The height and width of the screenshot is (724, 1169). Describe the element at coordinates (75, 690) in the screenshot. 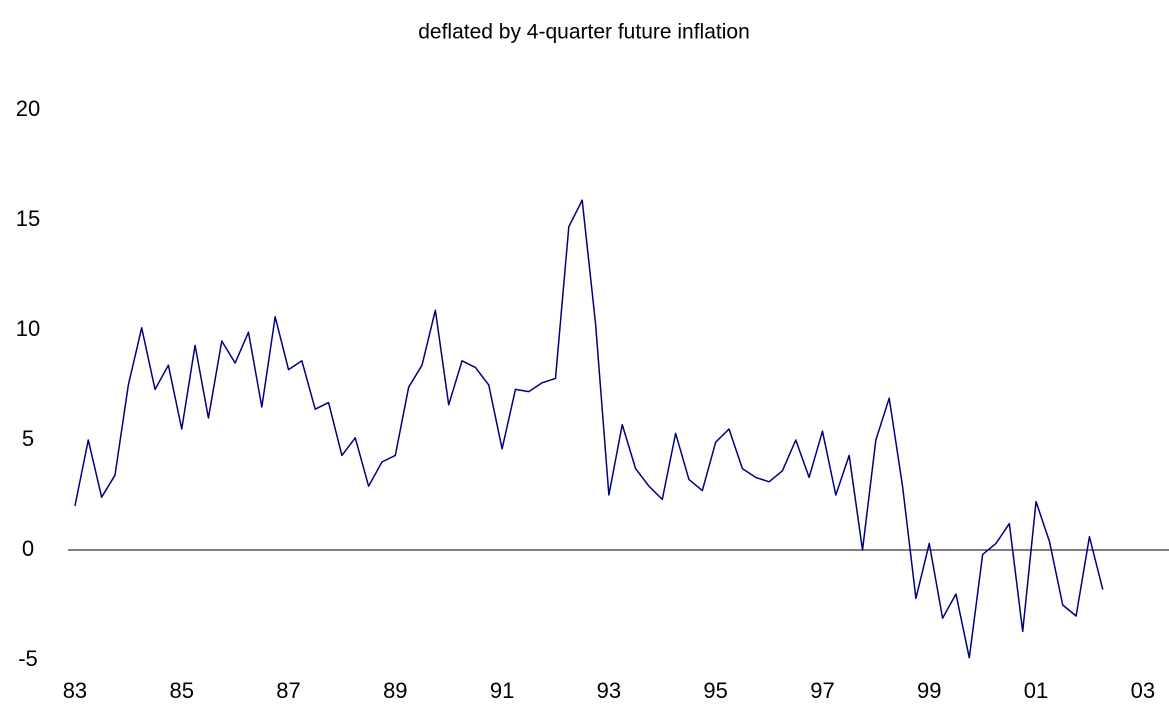

I see `x-tick-label: 83` at that location.